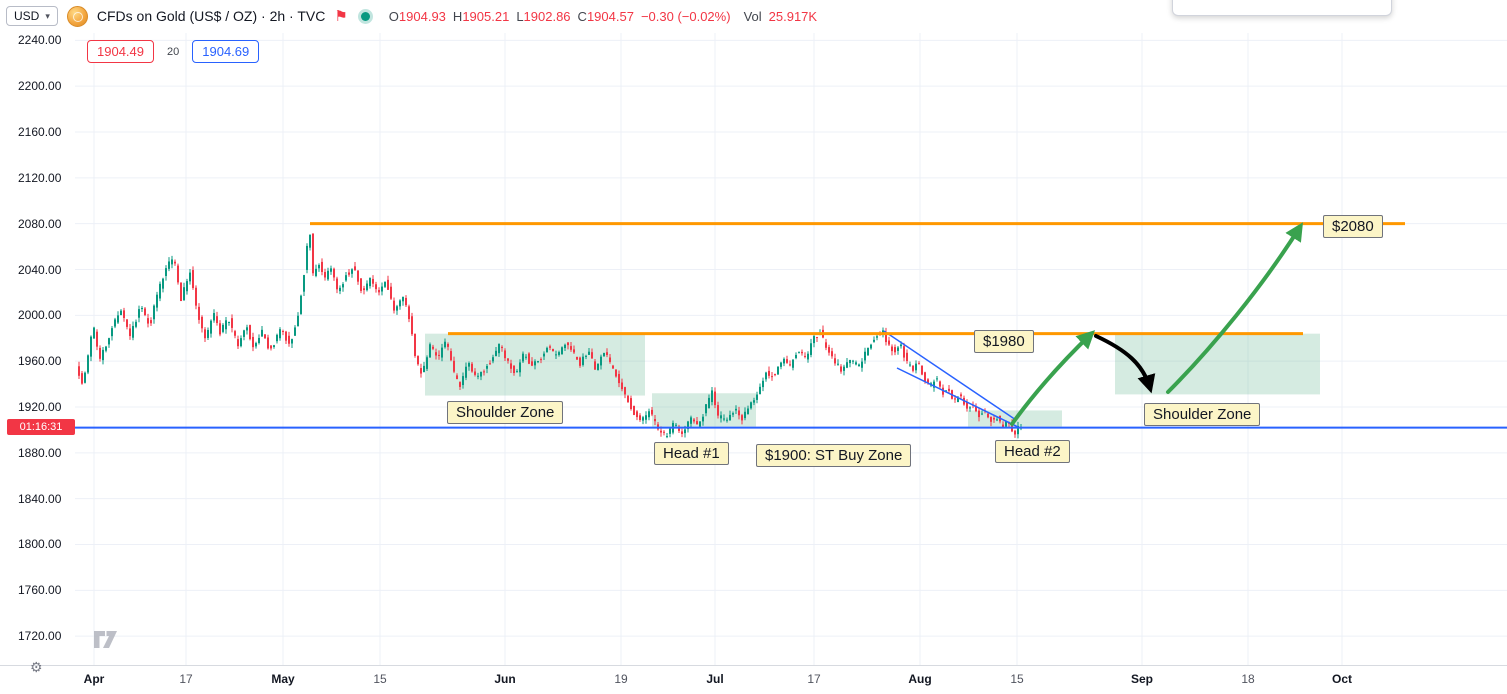 The width and height of the screenshot is (1507, 694). What do you see at coordinates (40, 636) in the screenshot?
I see `price-tick-label: 1720.00` at bounding box center [40, 636].